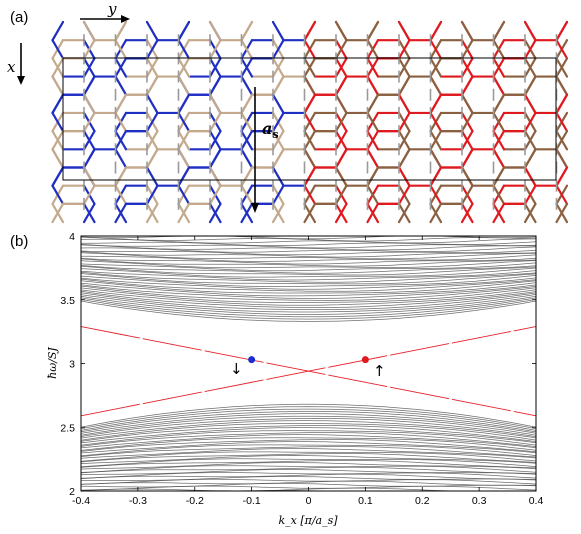 Image resolution: width=581 pixels, height=534 pixels. What do you see at coordinates (379, 371) in the screenshot?
I see `arrow-up-label: ↑` at bounding box center [379, 371].